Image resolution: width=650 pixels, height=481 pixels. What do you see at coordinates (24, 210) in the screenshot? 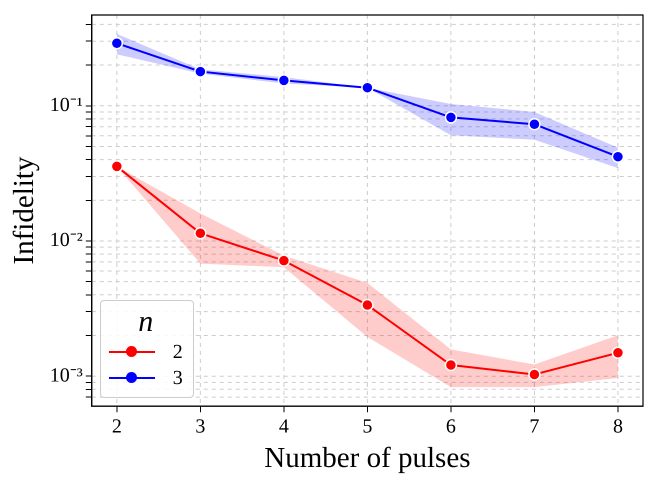
I see `y-axis-title: Infidelity` at bounding box center [24, 210].